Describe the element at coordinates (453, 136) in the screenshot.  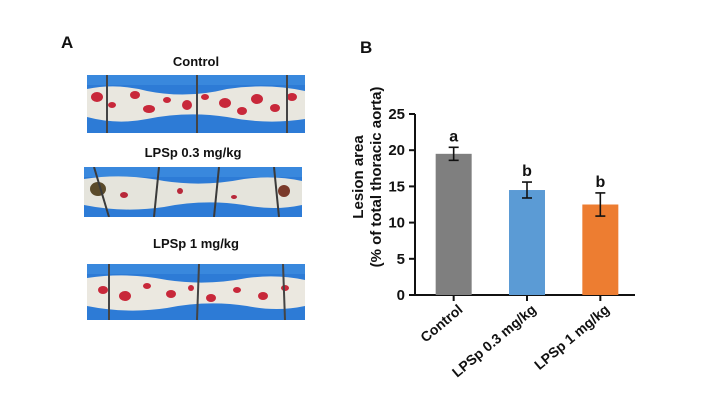
I see `significance-label: a` at that location.